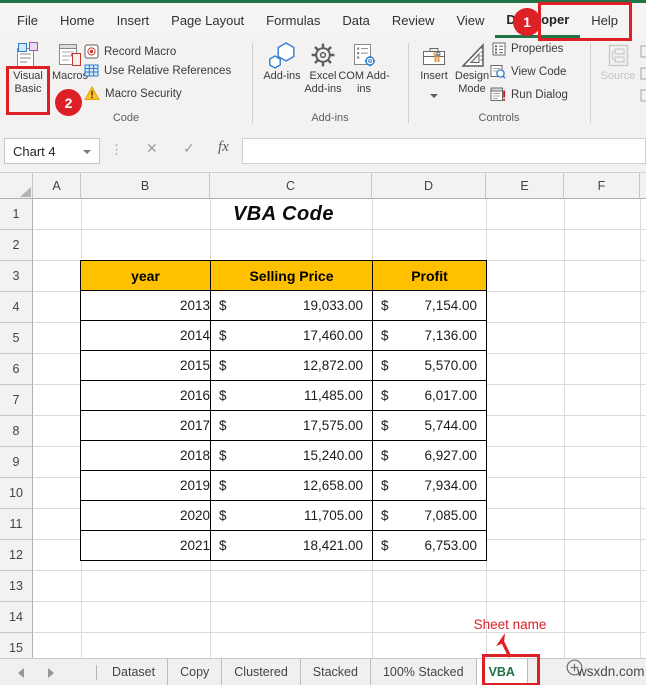 This screenshot has width=646, height=685. Describe the element at coordinates (618, 61) in the screenshot. I see `source-button: Source` at that location.